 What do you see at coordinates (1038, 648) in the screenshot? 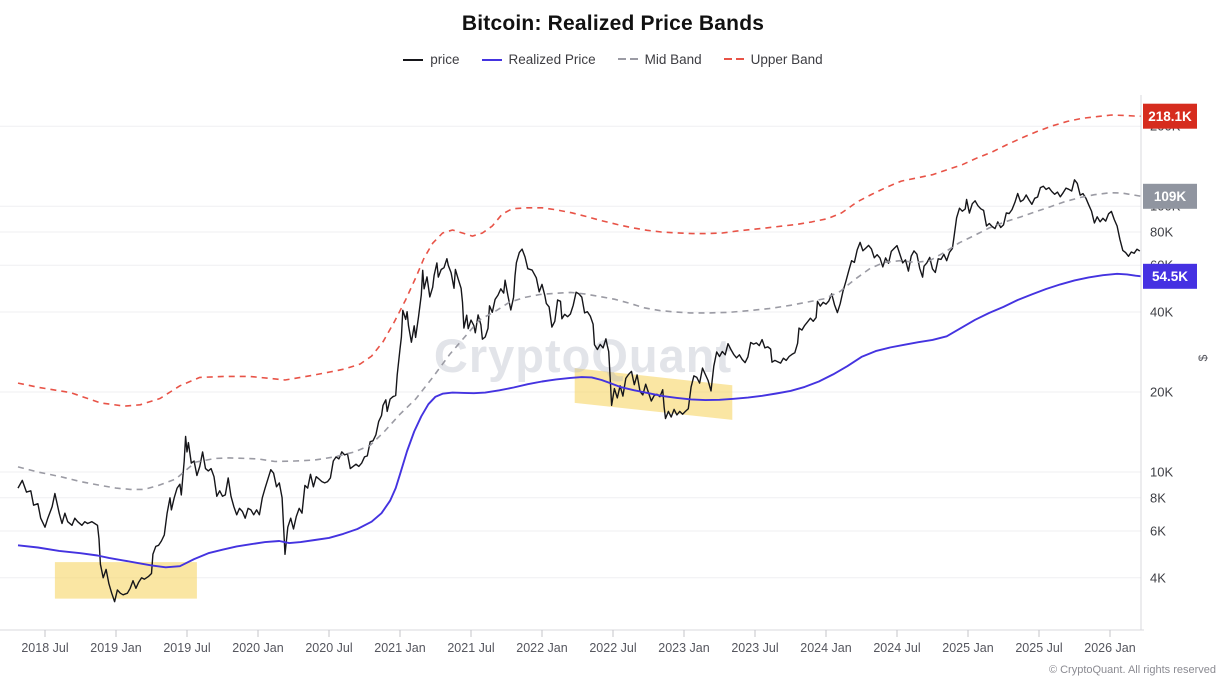
I see `x-tick-label: 2025 Jul` at bounding box center [1038, 648].